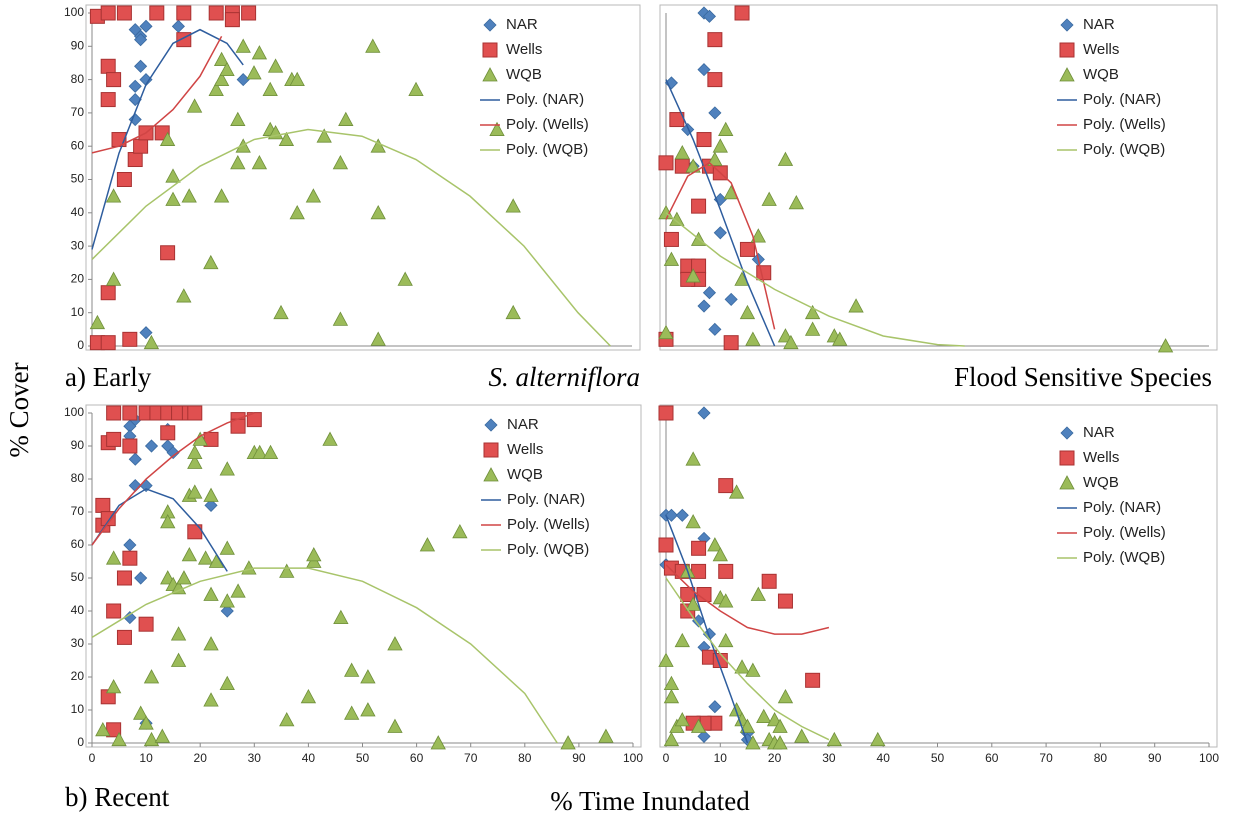 The height and width of the screenshot is (820, 1233). I want to click on x-tick-label: 10, so click(146, 758).